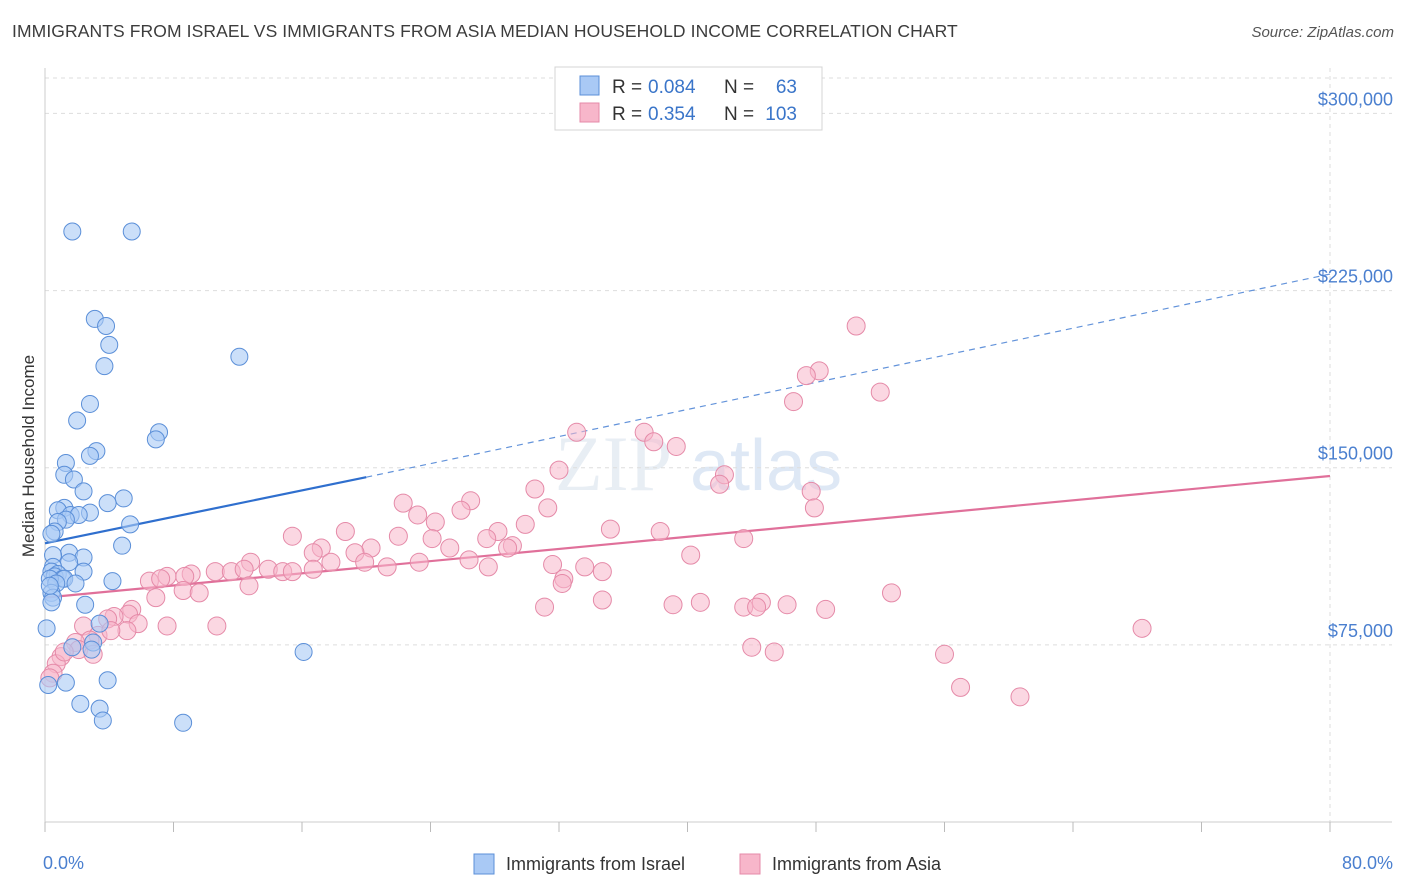  I want to click on legend-swatch-asia, so click(589, 112).